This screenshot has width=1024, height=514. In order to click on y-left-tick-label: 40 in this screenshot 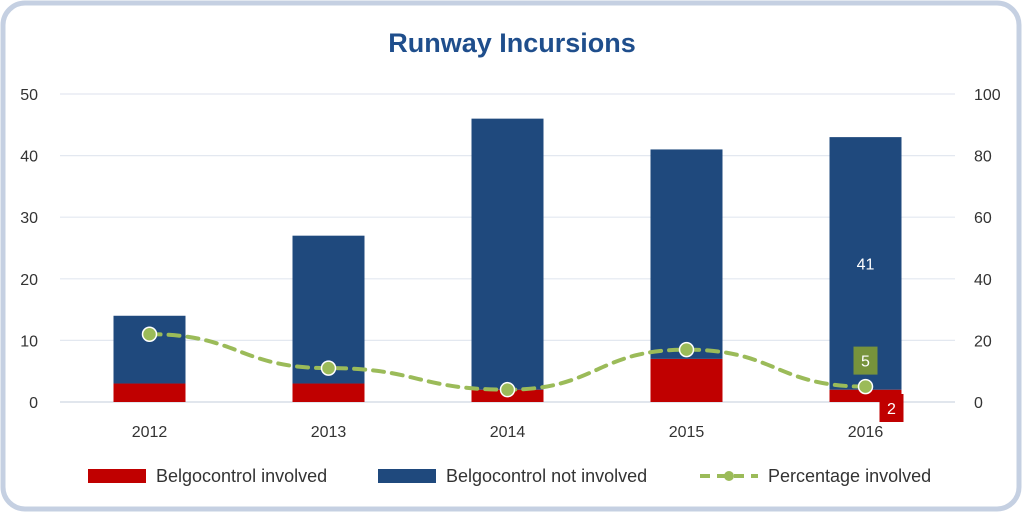, I will do `click(29, 157)`.